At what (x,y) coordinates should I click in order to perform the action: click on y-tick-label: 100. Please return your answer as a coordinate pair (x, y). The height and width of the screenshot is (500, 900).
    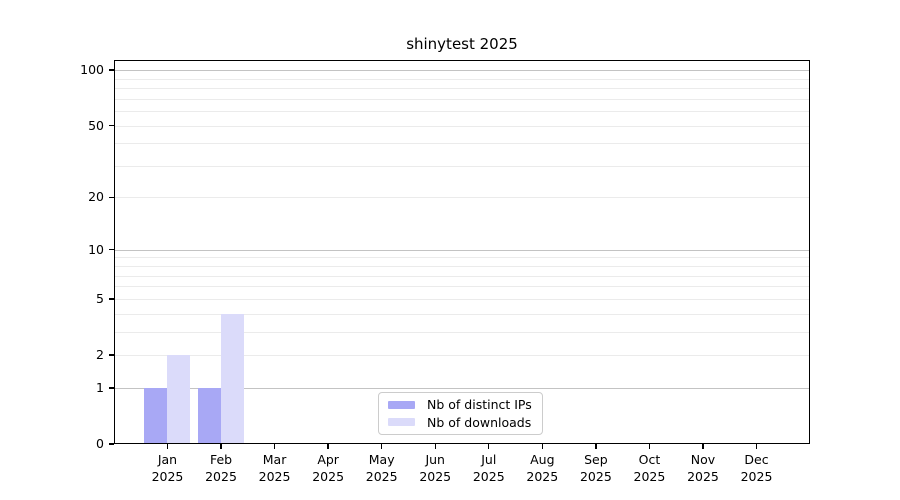
    Looking at the image, I should click on (92, 70).